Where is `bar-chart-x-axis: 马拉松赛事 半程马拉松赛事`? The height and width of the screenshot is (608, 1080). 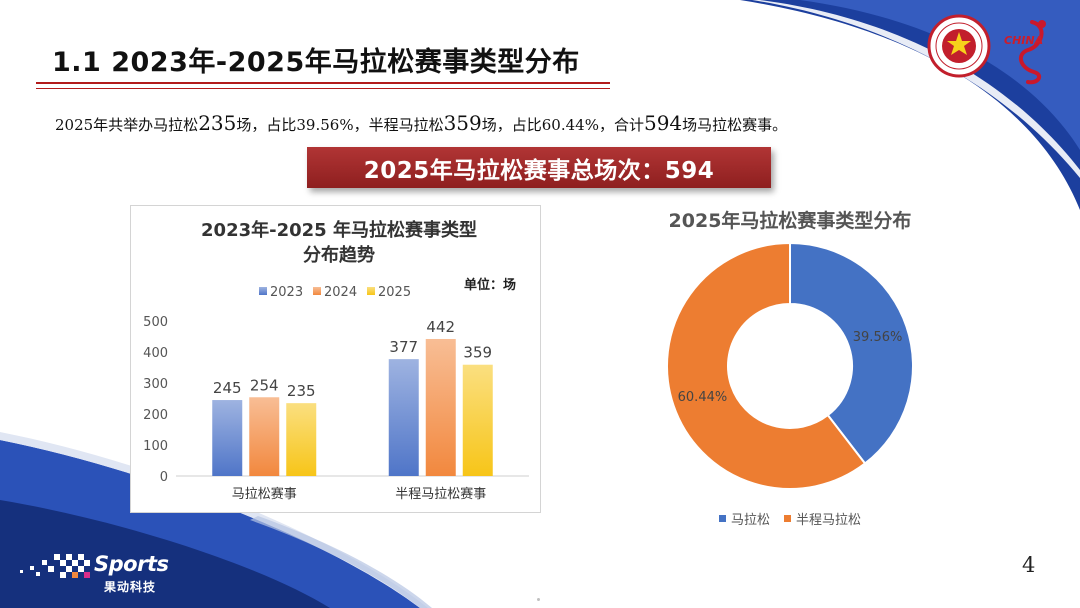
bar-chart-x-axis: 马拉松赛事 半程马拉松赛事 is located at coordinates (359, 494).